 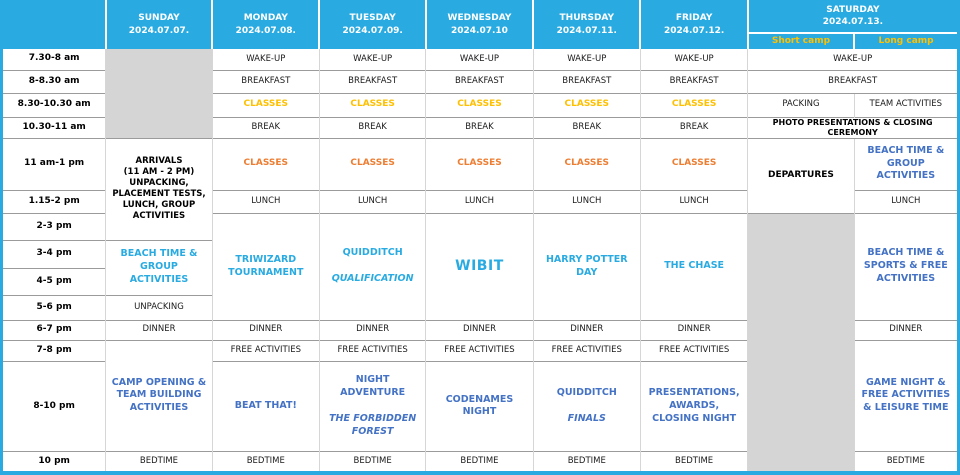 I want to click on day-name: MONDAY, so click(x=265, y=18).